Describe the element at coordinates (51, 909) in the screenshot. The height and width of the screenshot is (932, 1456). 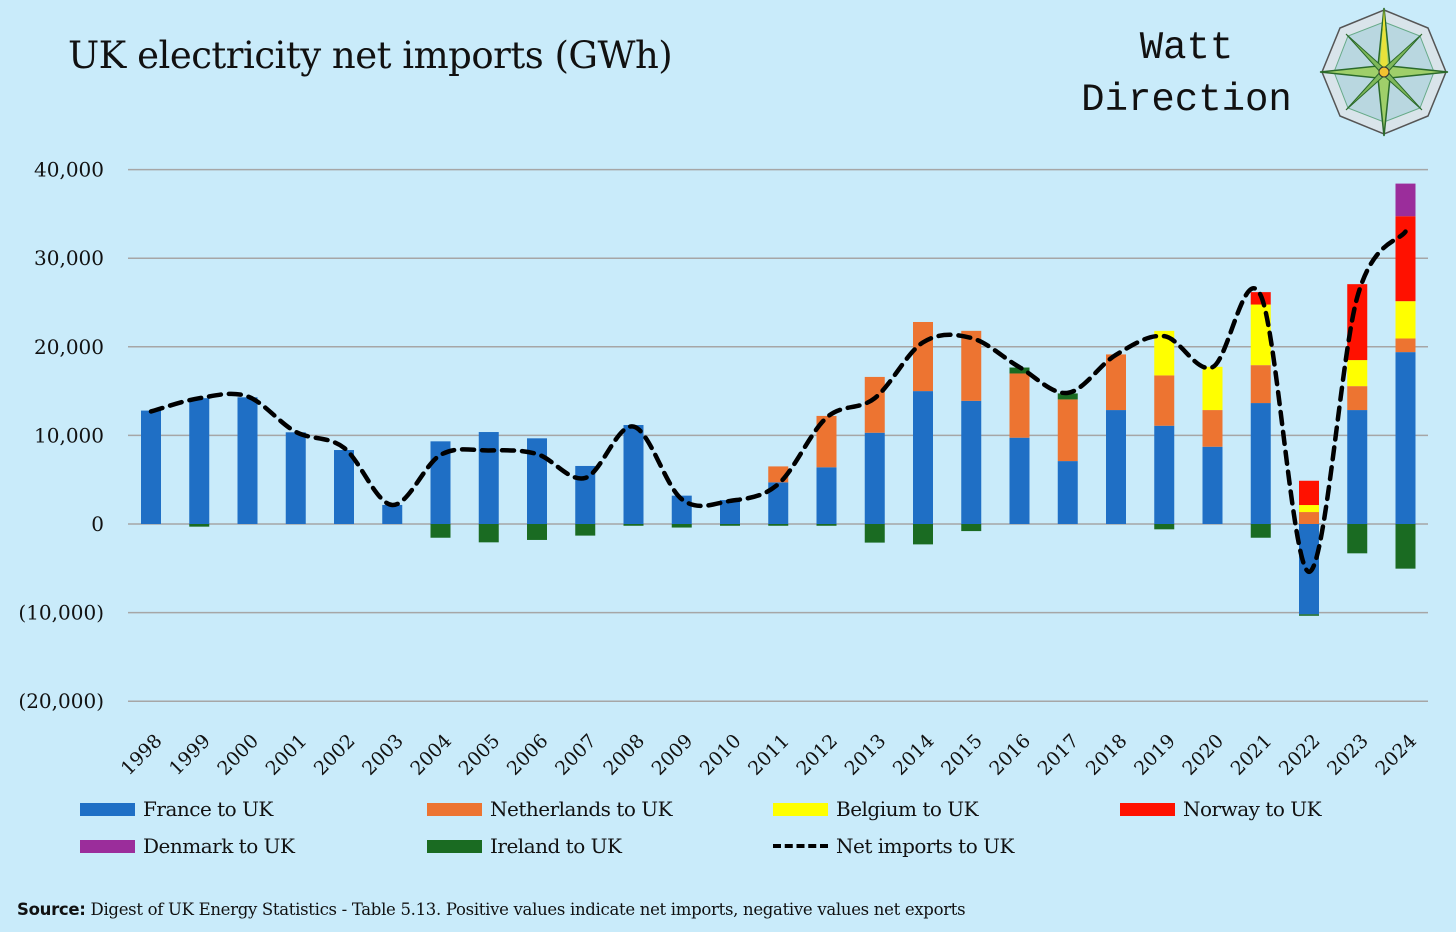
I see `source-label: Source:` at that location.